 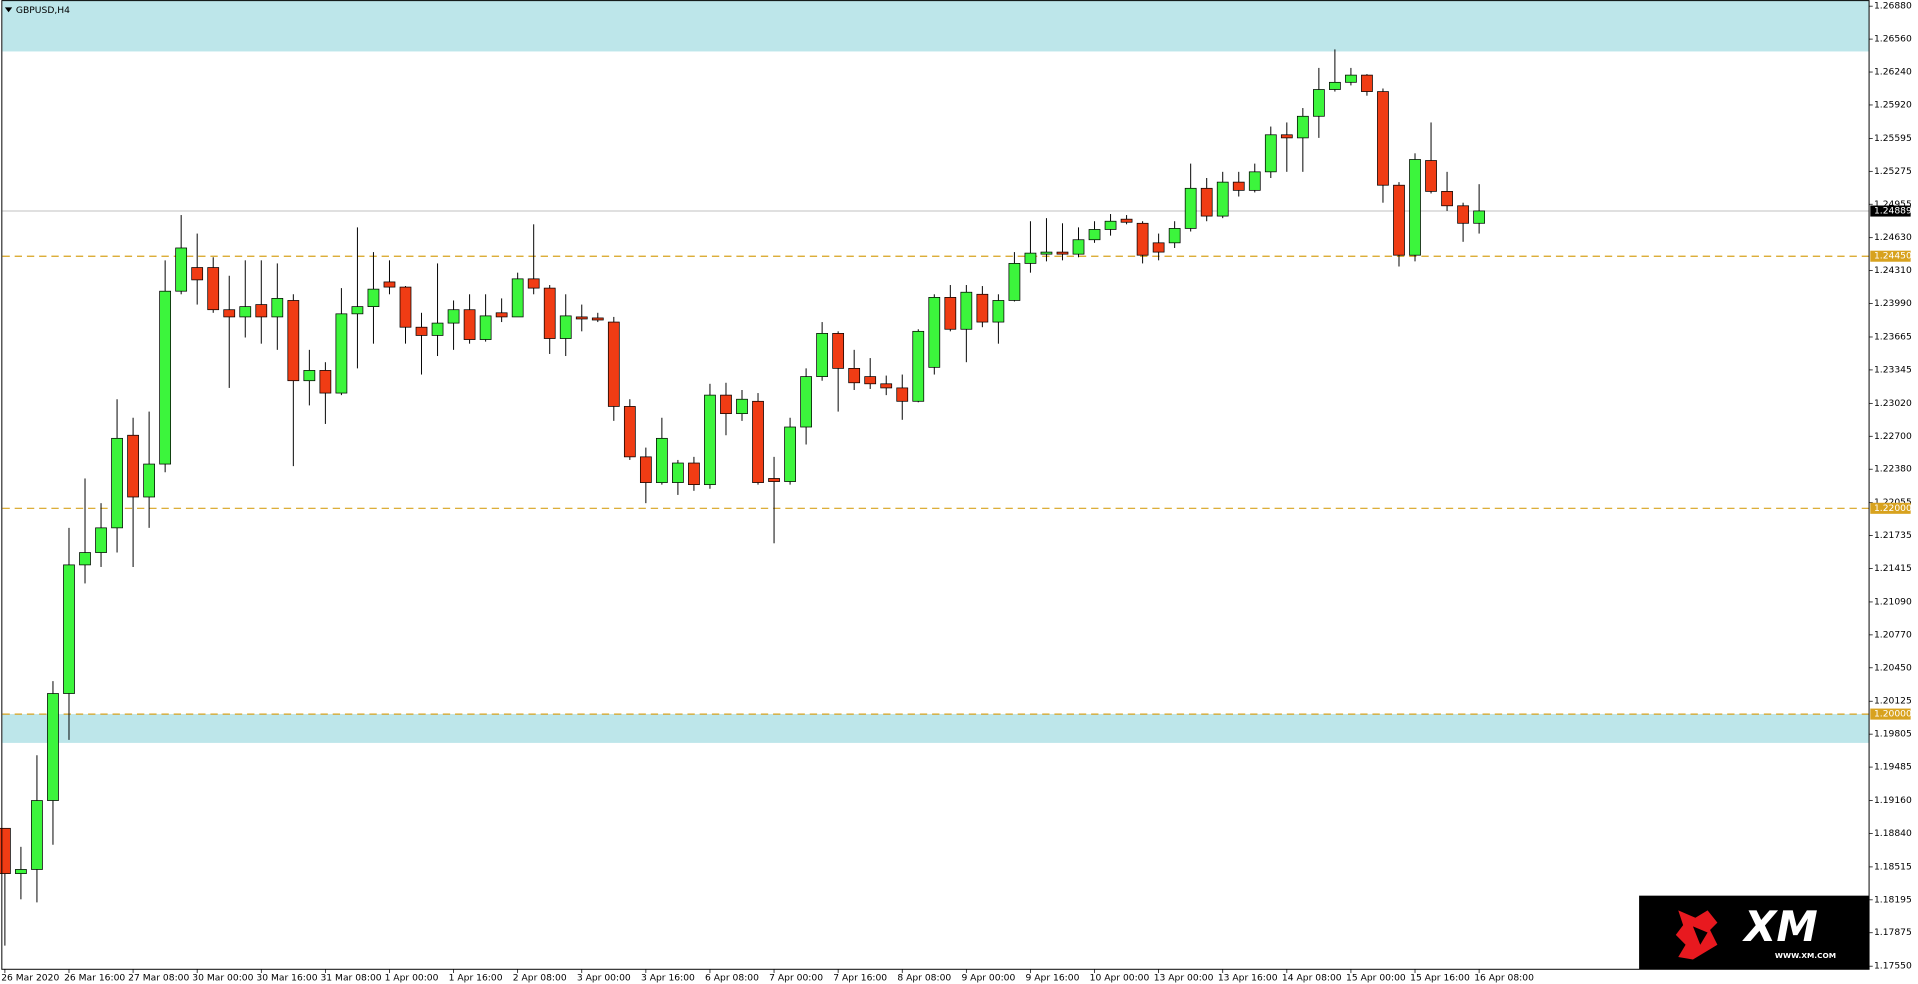 I want to click on logo-box, so click(x=1754, y=932).